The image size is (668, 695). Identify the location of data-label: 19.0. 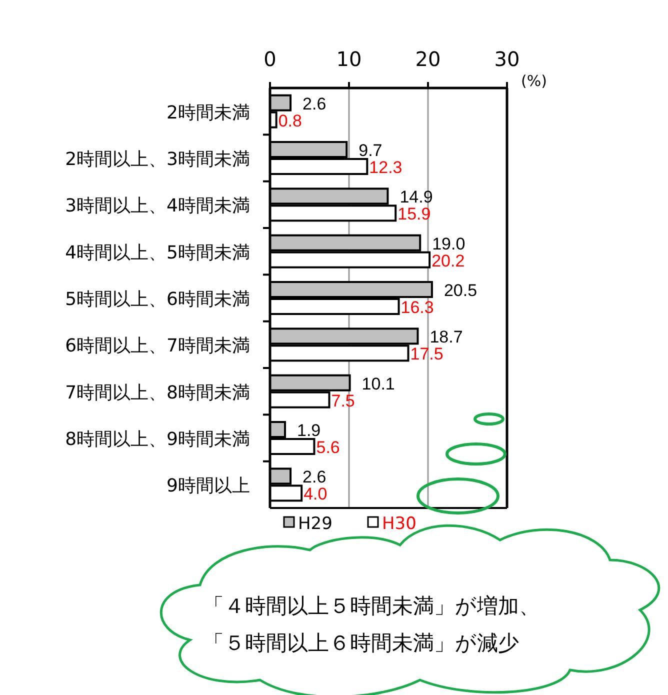
(449, 244).